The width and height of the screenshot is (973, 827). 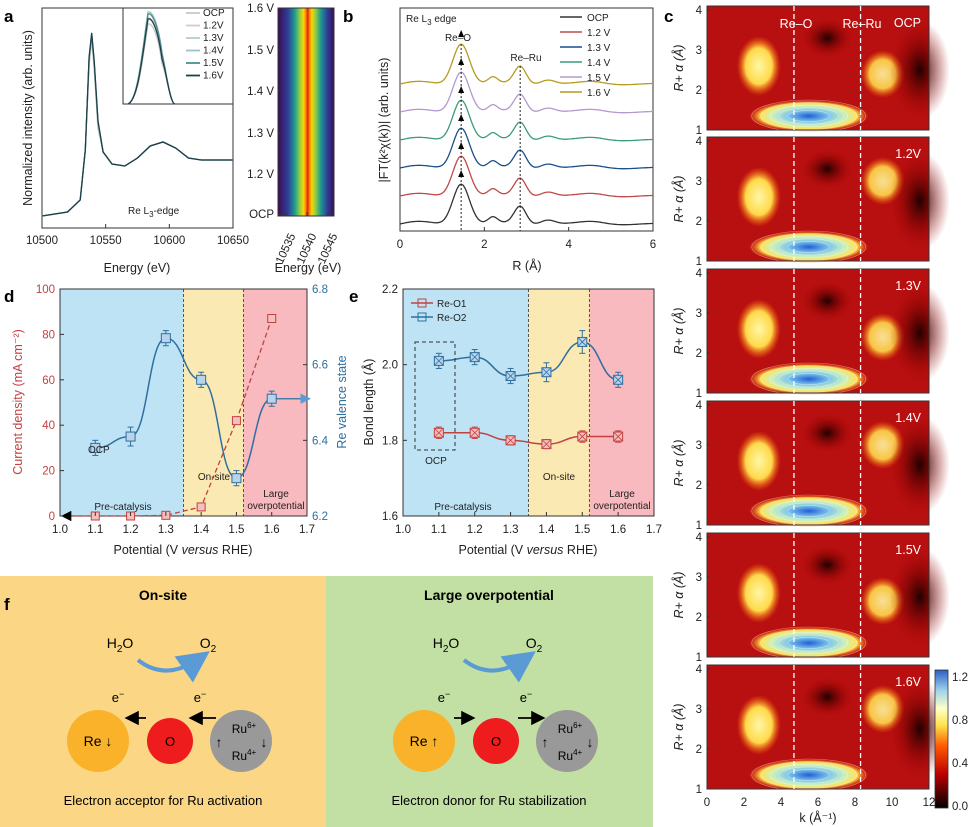 What do you see at coordinates (929, 803) in the screenshot?
I see `tick-label: 12` at bounding box center [929, 803].